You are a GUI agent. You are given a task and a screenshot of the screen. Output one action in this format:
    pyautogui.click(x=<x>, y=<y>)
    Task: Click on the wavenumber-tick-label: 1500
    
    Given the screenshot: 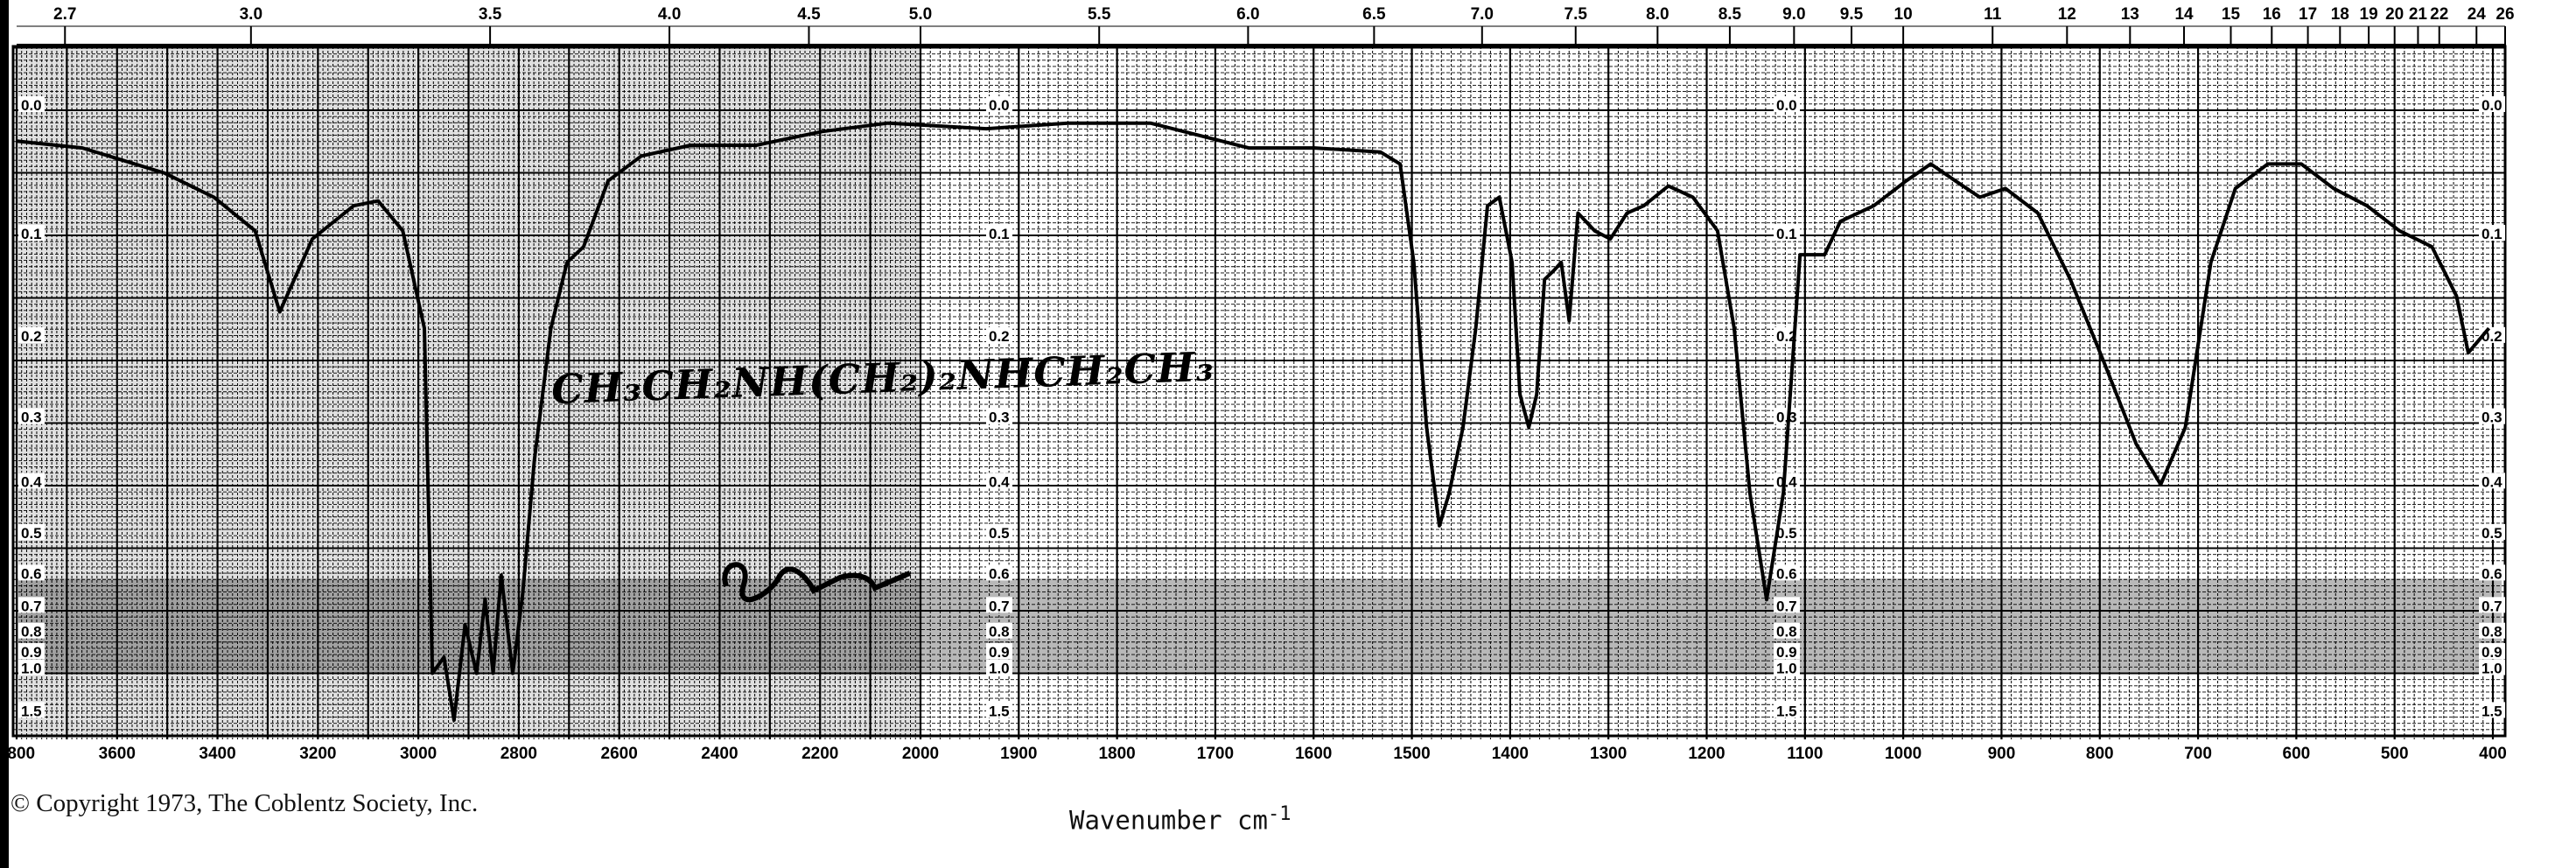 What is the action you would take?
    pyautogui.click(x=1411, y=754)
    